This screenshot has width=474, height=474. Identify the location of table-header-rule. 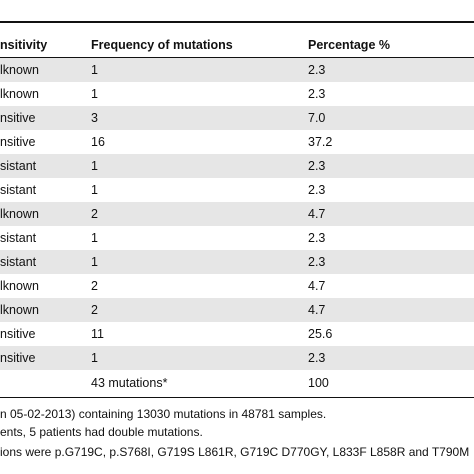
(237, 57).